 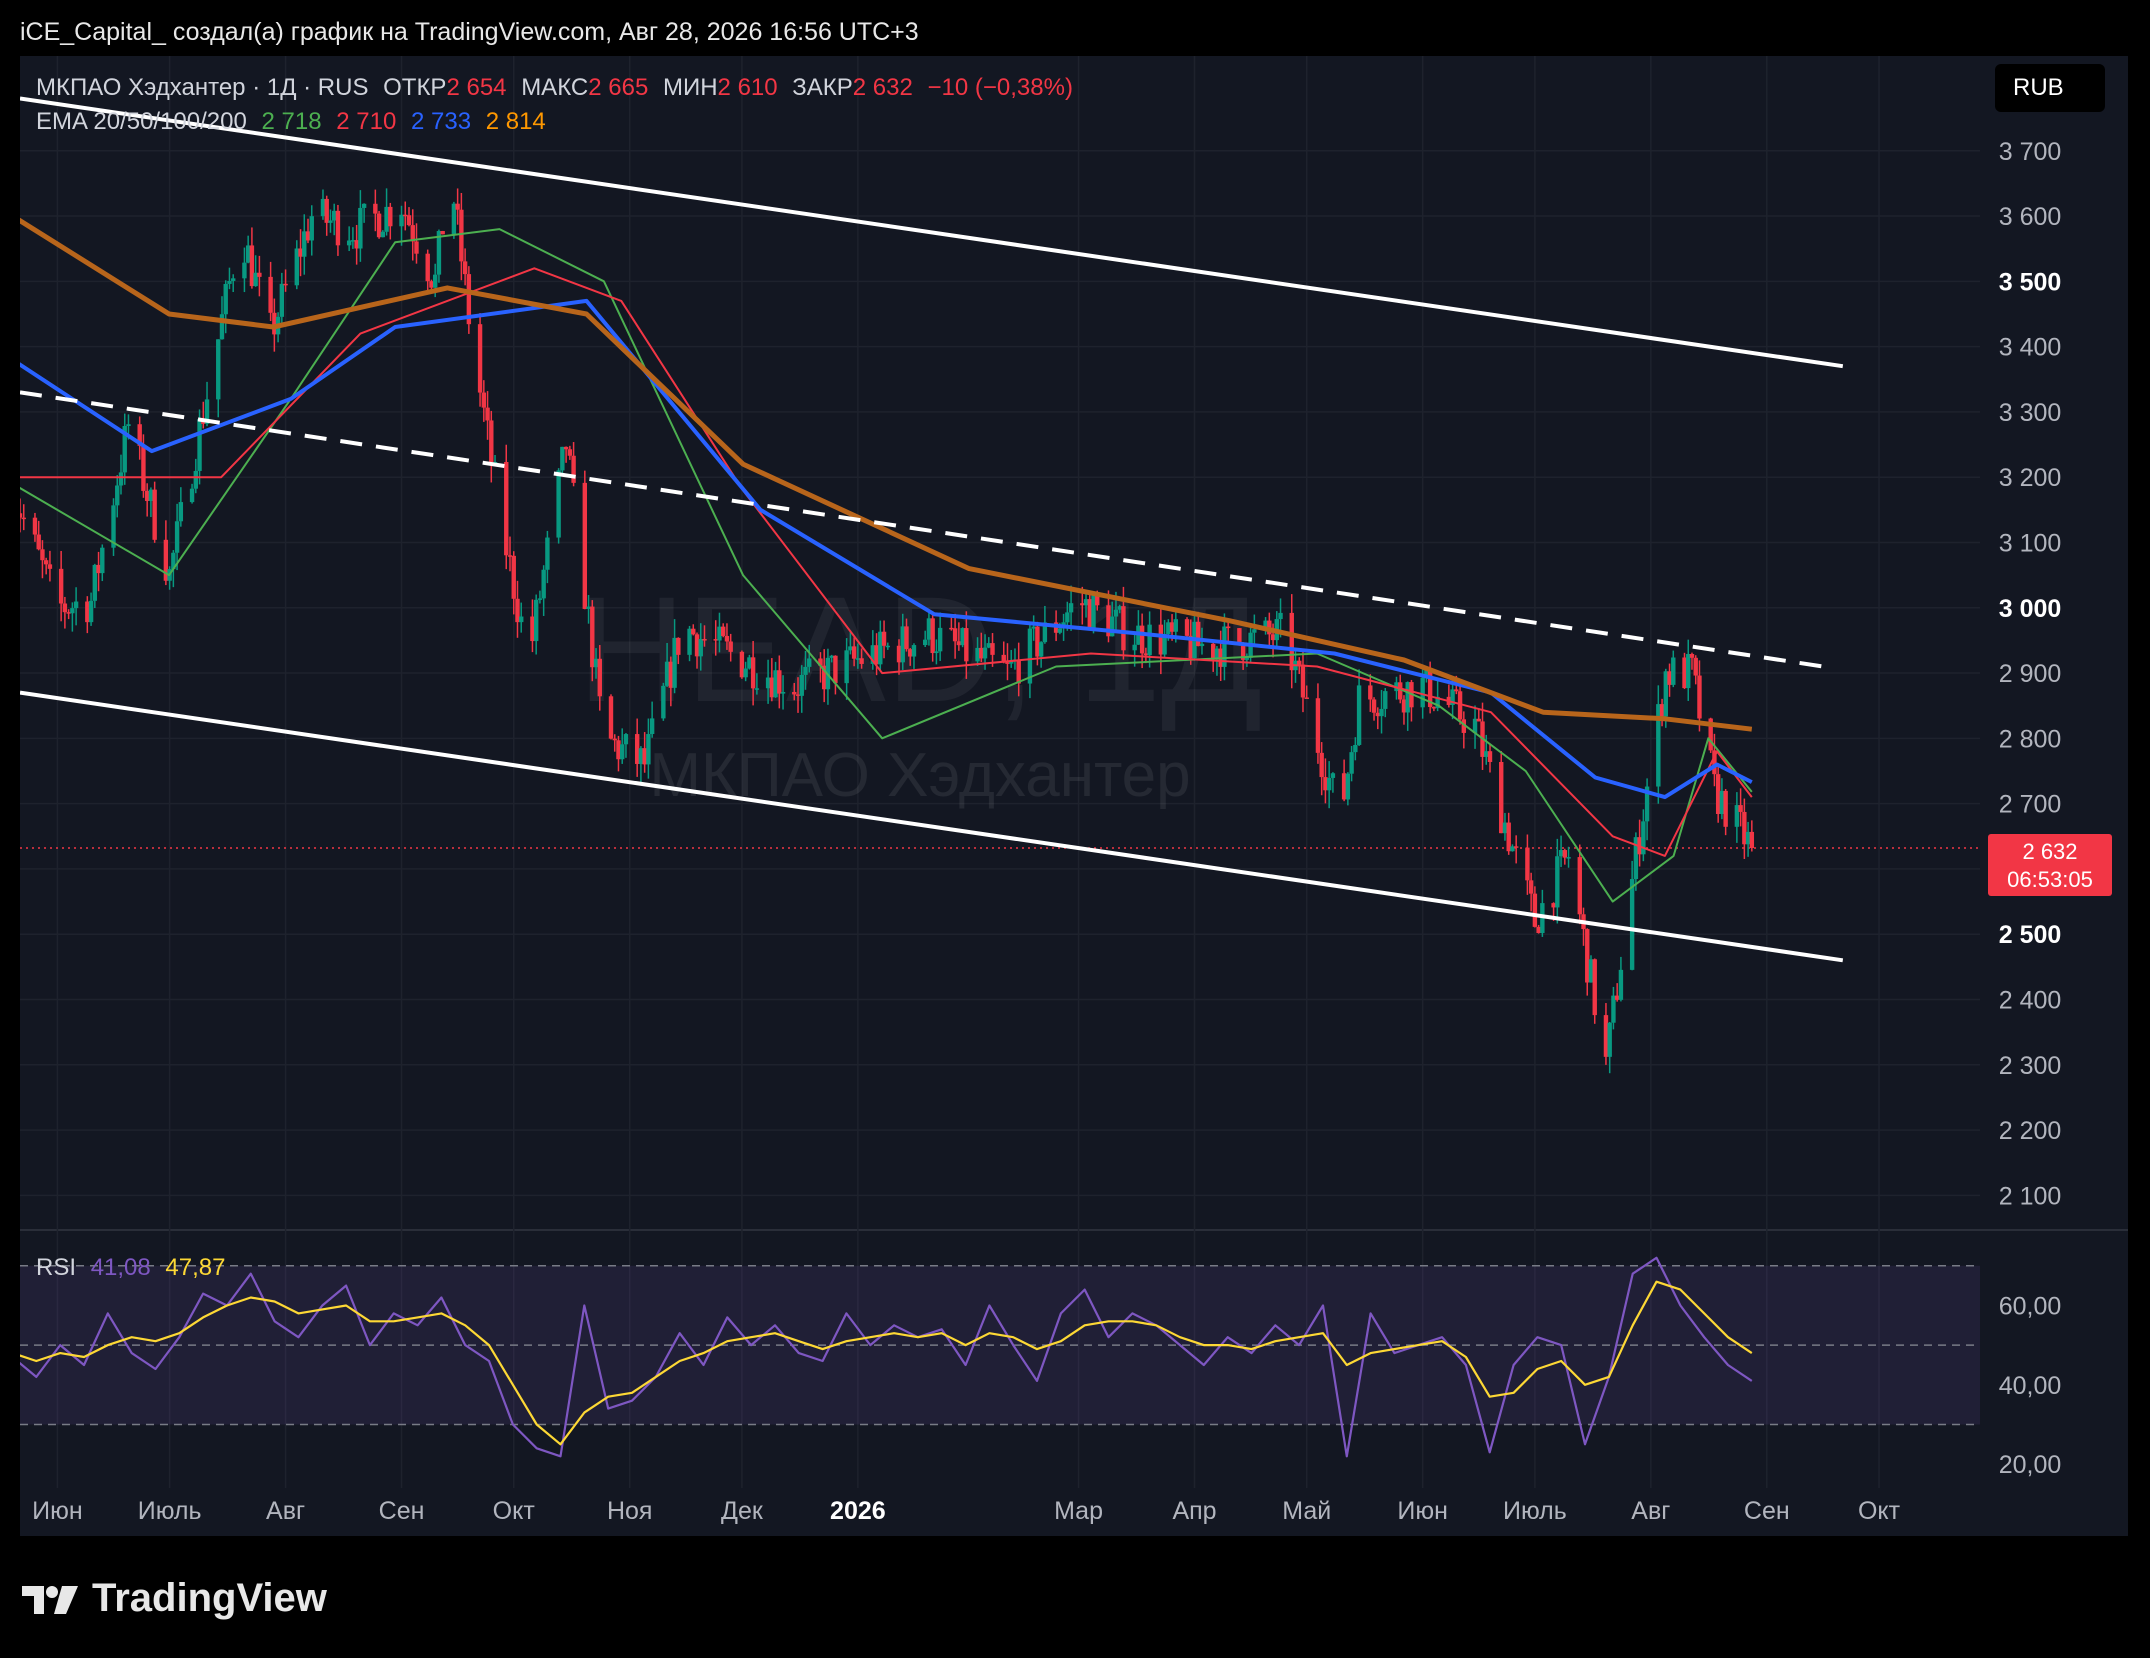 What do you see at coordinates (932, 826) in the screenshot?
I see `channel-boundary` at bounding box center [932, 826].